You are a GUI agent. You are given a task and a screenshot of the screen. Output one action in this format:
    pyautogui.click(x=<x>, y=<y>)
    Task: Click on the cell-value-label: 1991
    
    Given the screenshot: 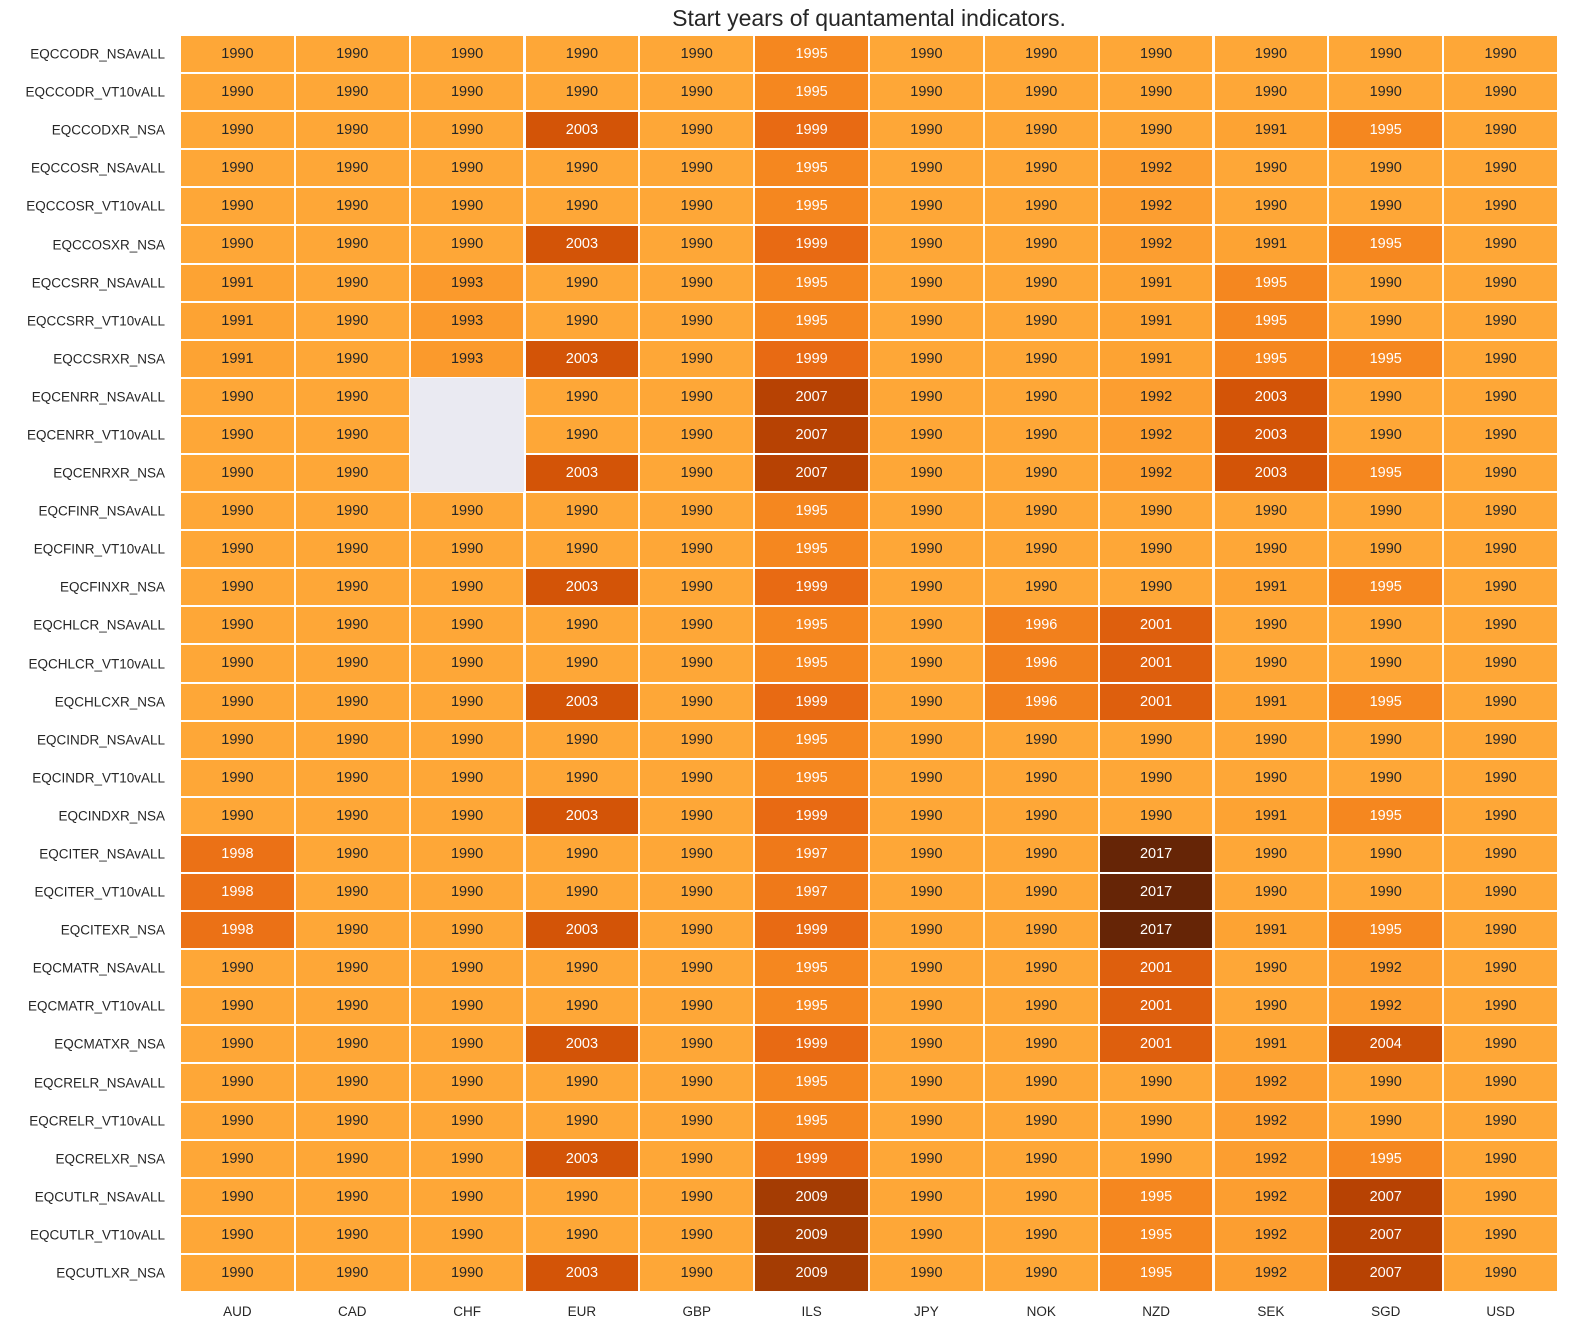 What is the action you would take?
    pyautogui.click(x=1156, y=282)
    